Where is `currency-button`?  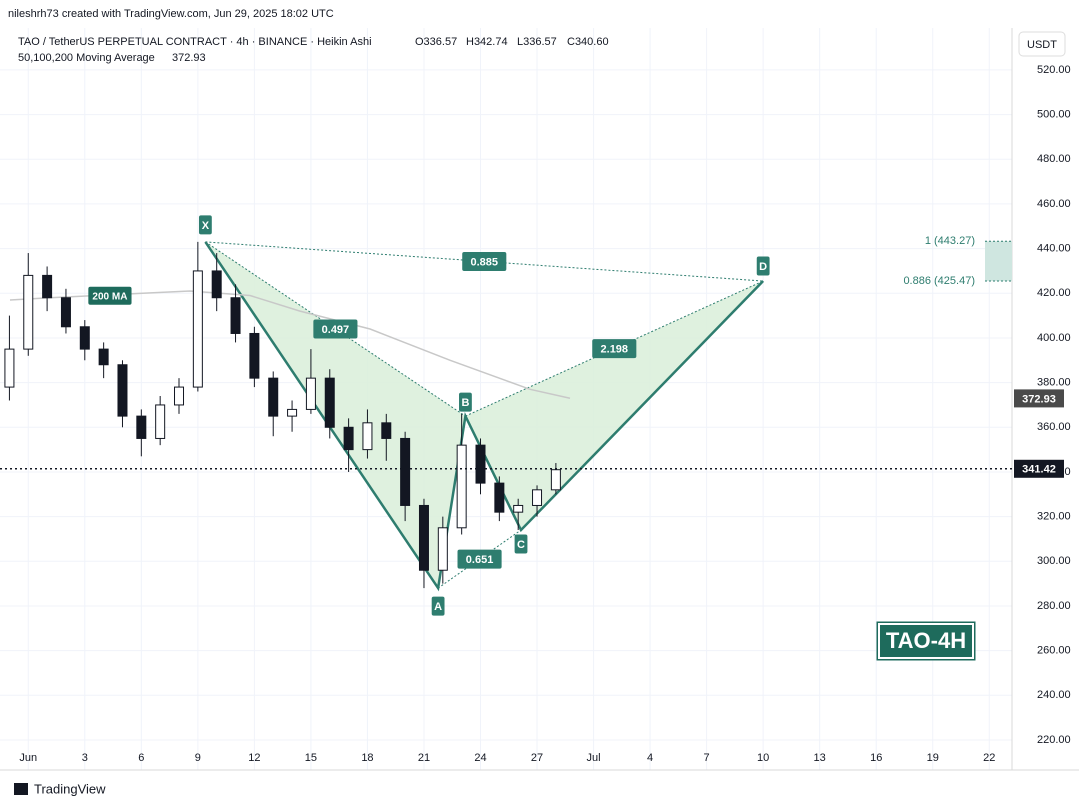 currency-button is located at coordinates (1042, 44).